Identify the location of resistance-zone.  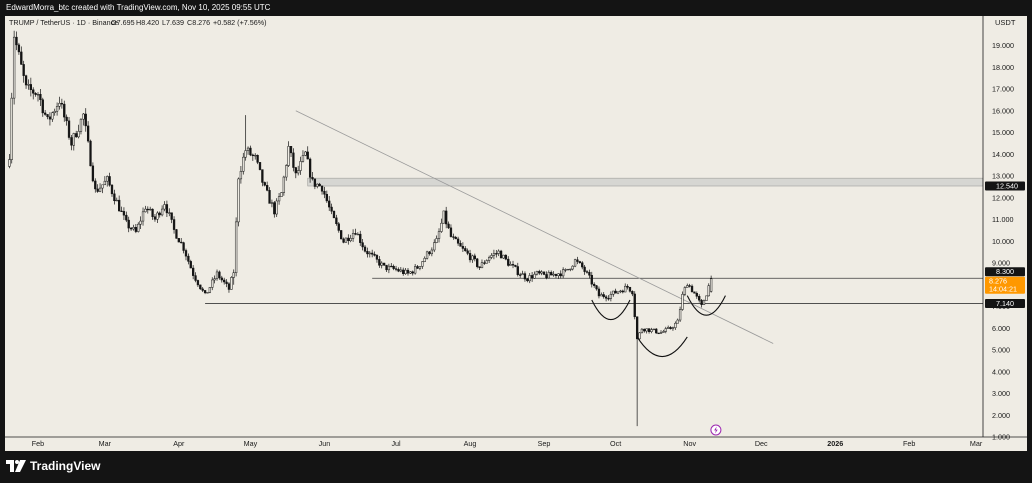
(645, 182).